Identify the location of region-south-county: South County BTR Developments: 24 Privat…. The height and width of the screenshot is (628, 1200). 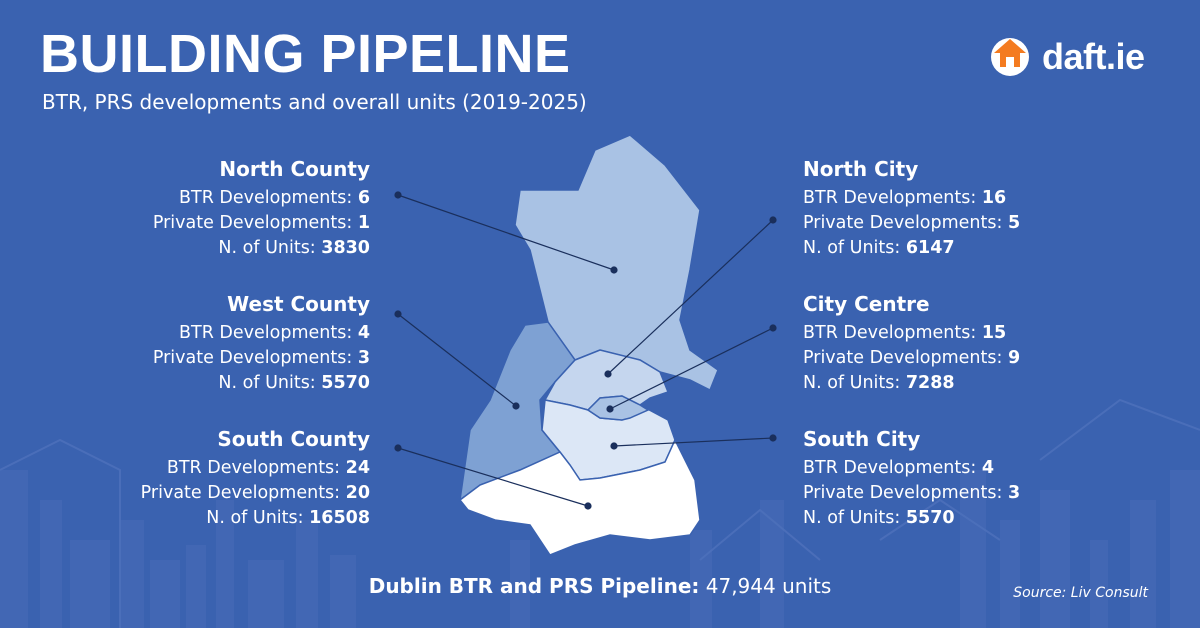
(255, 479).